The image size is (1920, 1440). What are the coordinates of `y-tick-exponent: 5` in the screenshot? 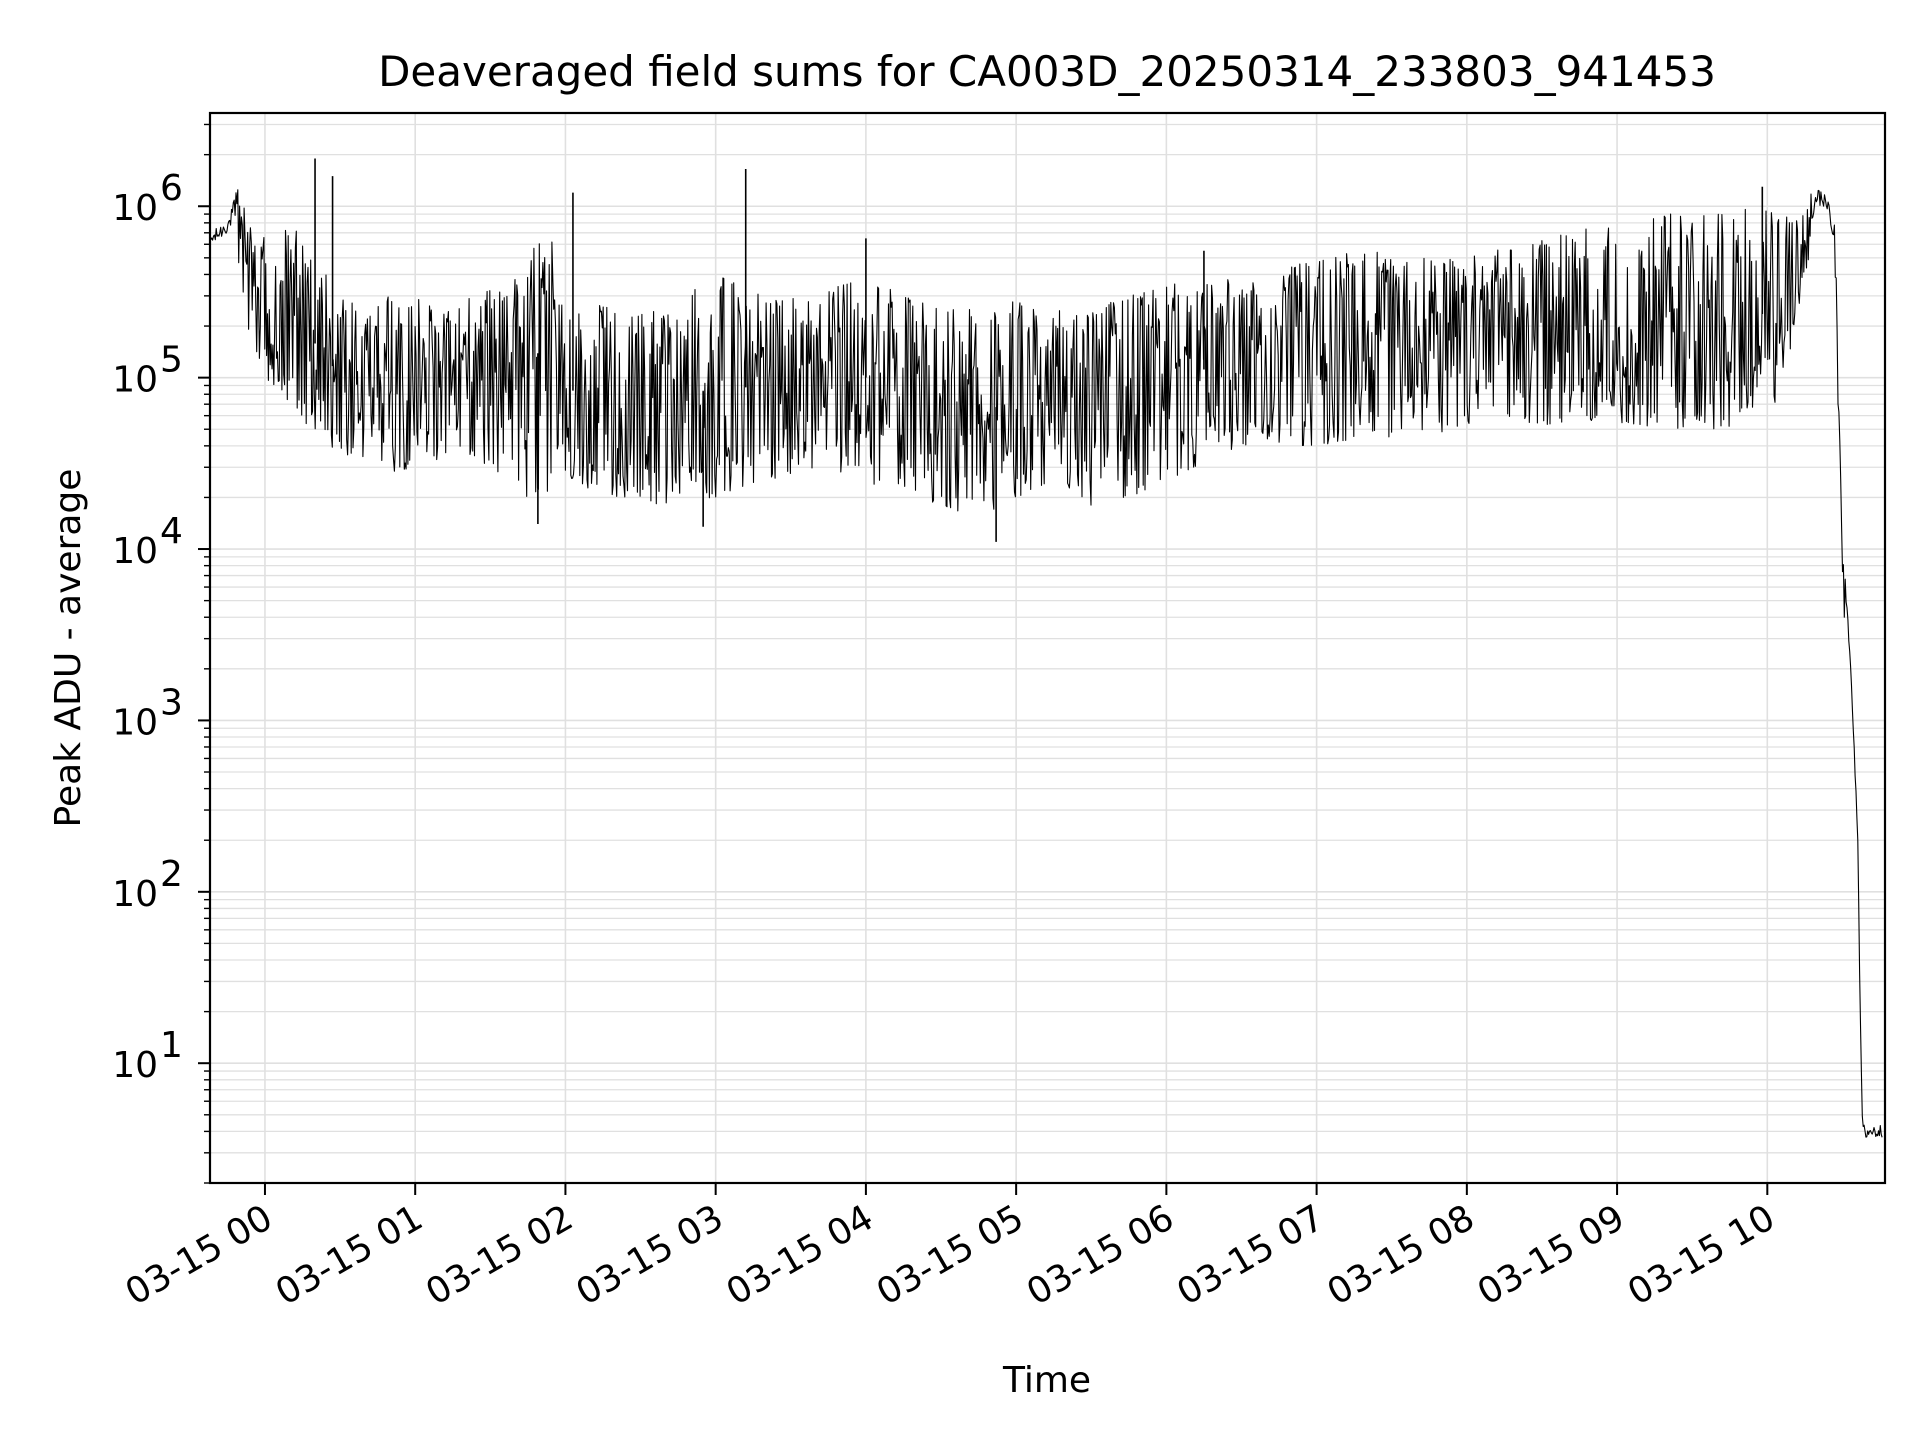 It's located at (171, 360).